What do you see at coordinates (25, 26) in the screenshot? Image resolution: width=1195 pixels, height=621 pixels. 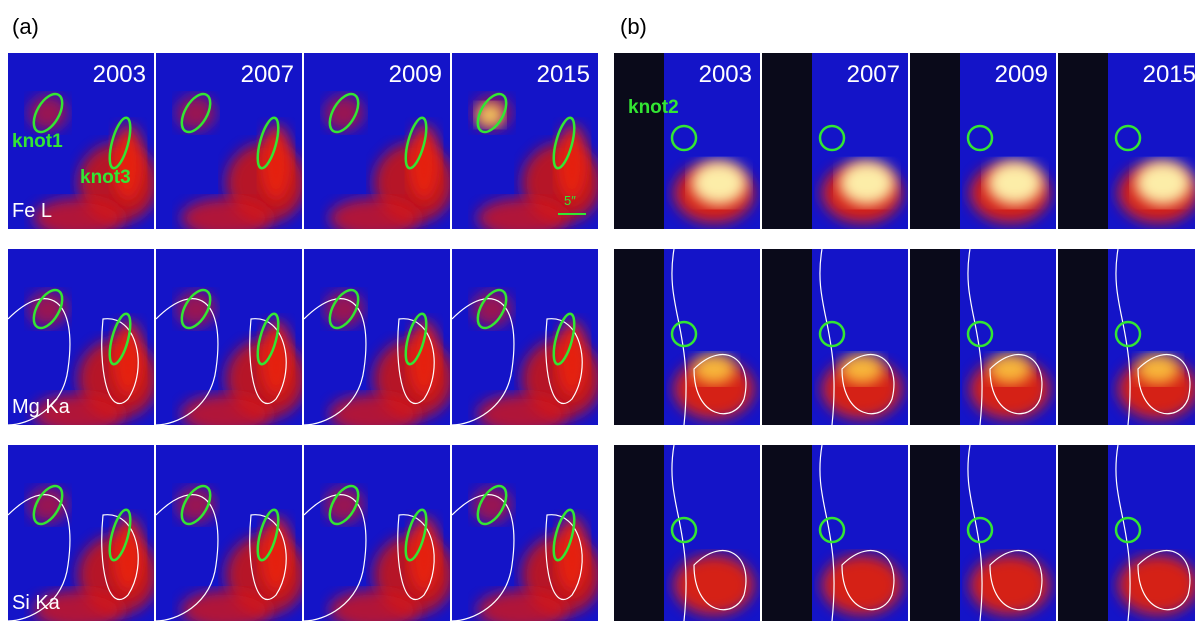 I see `panel-a-label: (a)` at bounding box center [25, 26].